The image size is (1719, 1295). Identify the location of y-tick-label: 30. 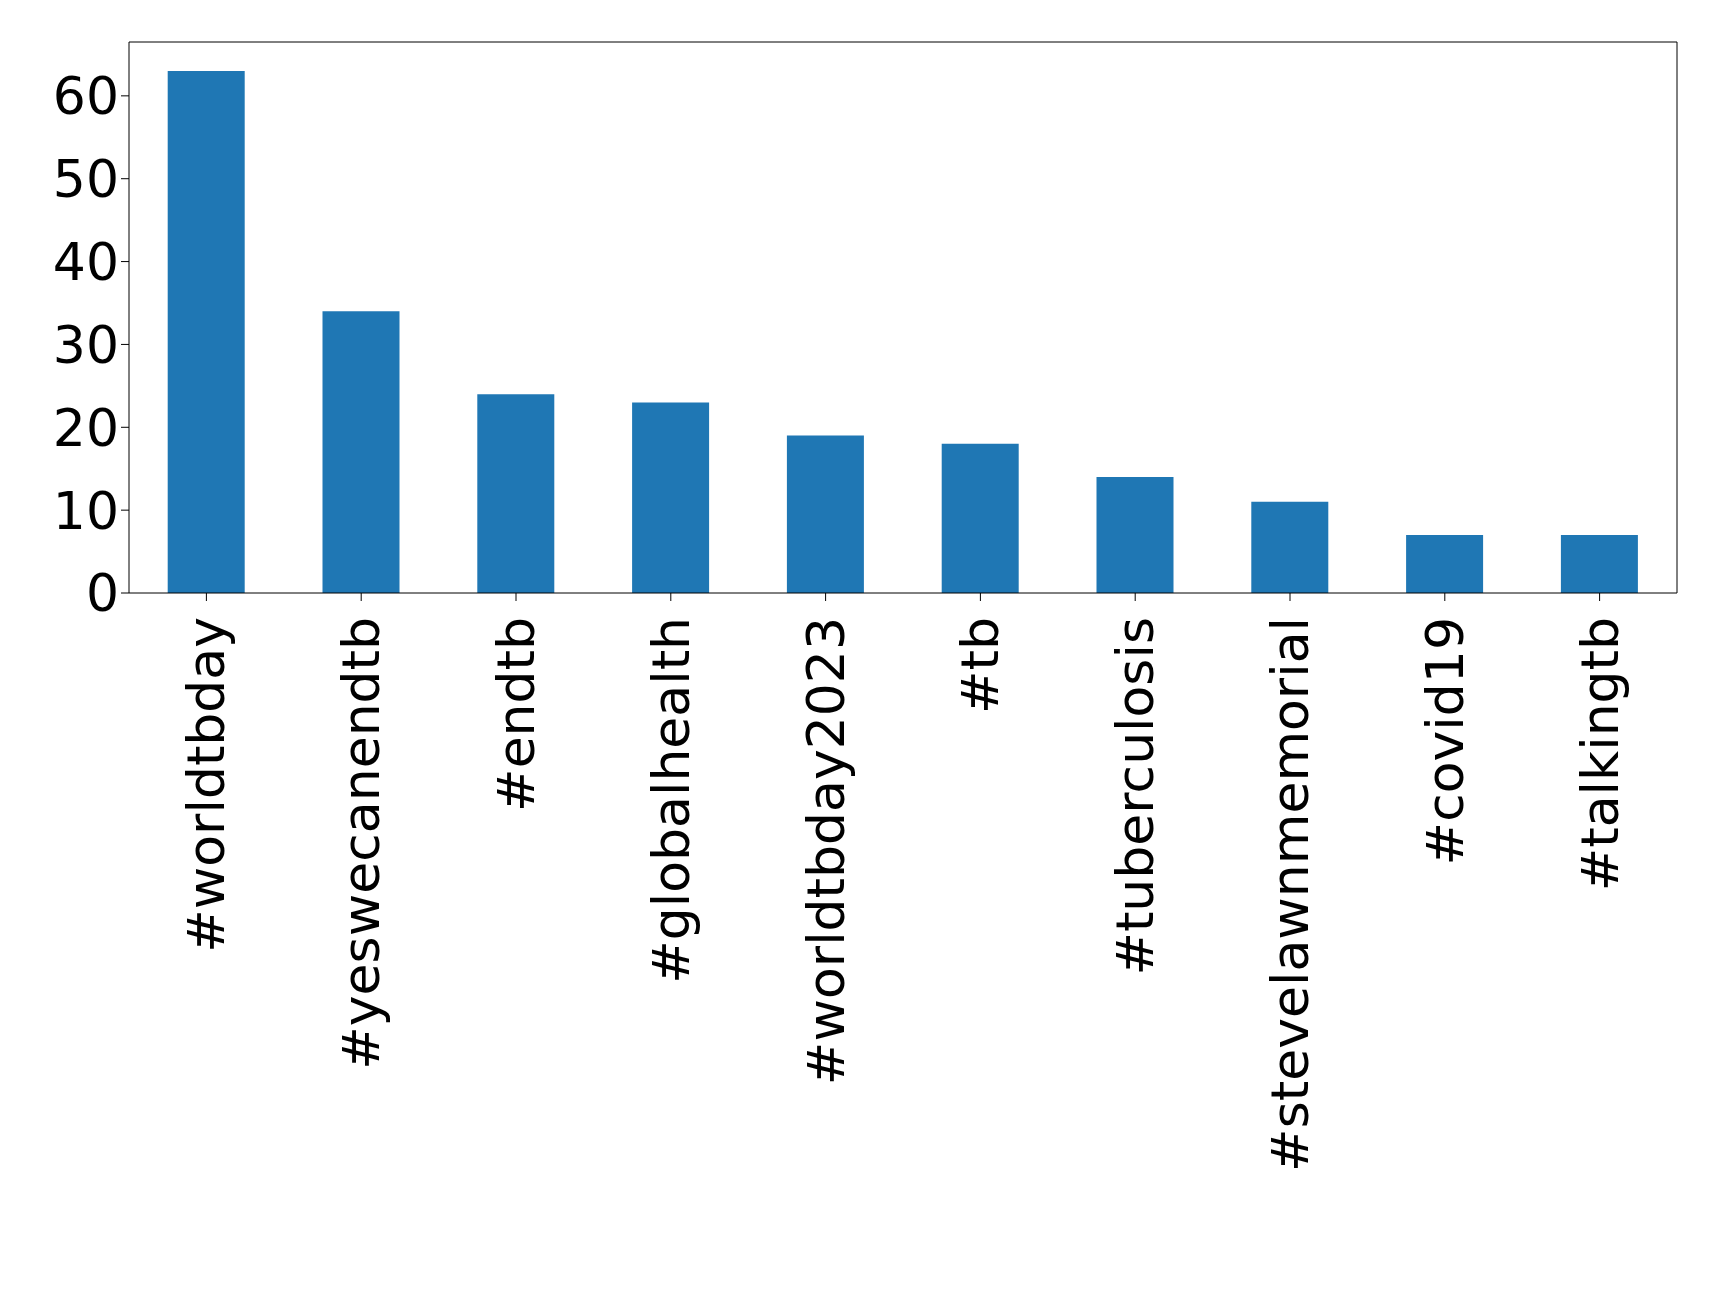
(85, 344).